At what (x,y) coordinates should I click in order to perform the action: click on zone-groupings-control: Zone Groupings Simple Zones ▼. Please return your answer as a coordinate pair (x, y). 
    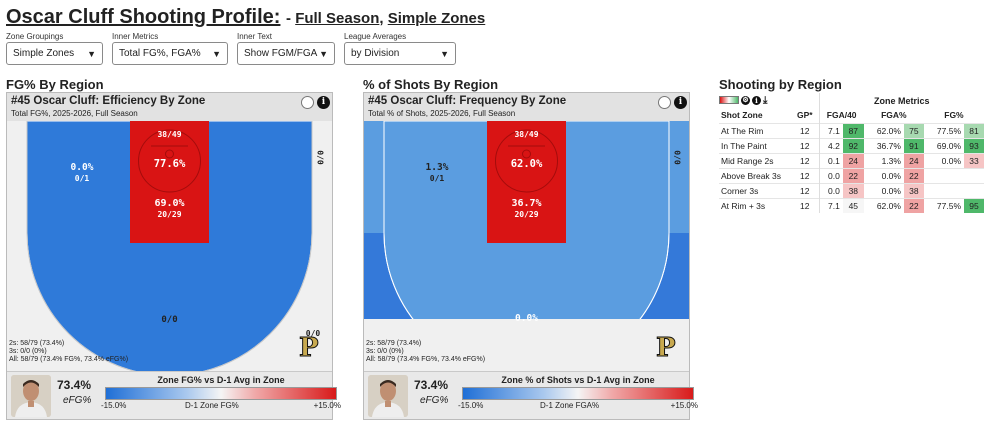
    Looking at the image, I should click on (54, 48).